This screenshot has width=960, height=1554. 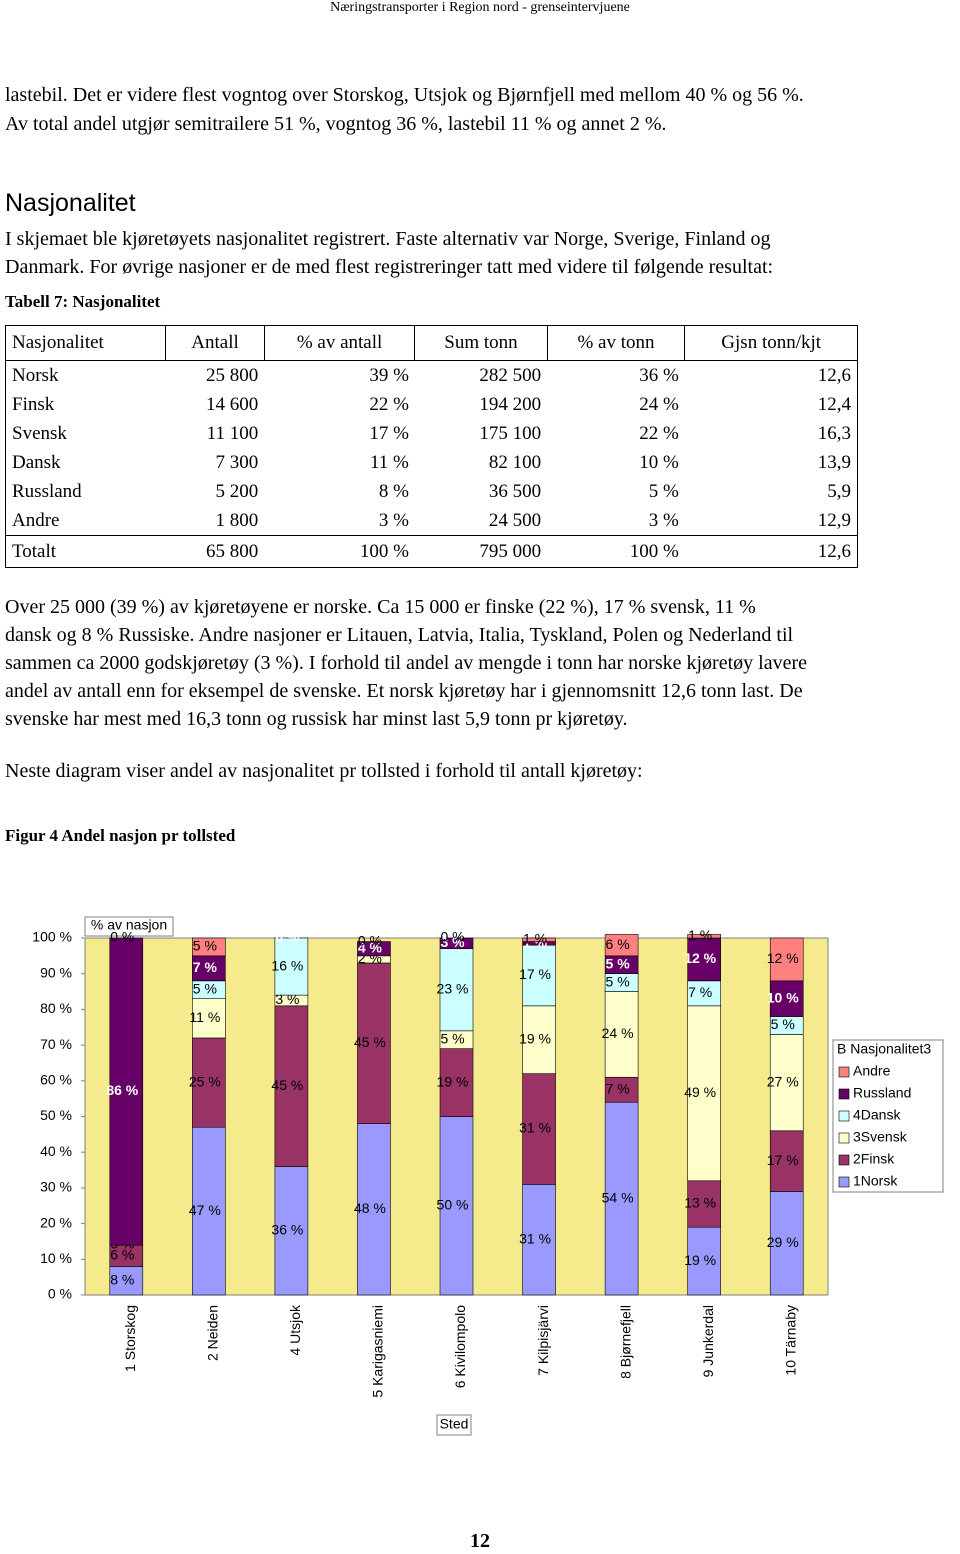 What do you see at coordinates (205, 1210) in the screenshot?
I see `data-label: 47 %` at bounding box center [205, 1210].